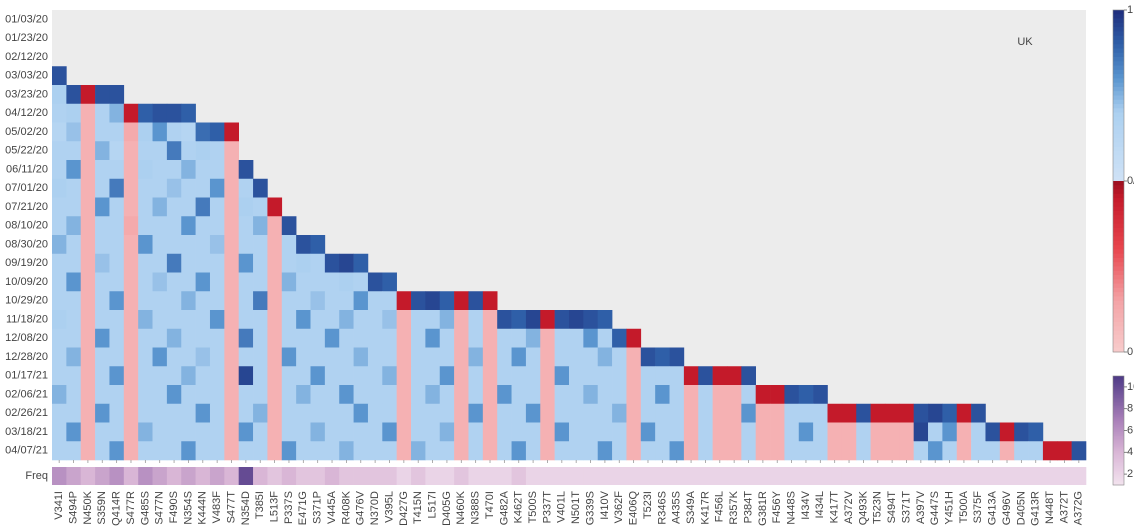 The height and width of the screenshot is (526, 1134). Describe the element at coordinates (978, 507) in the screenshot. I see `x-tick-label: S375F` at that location.